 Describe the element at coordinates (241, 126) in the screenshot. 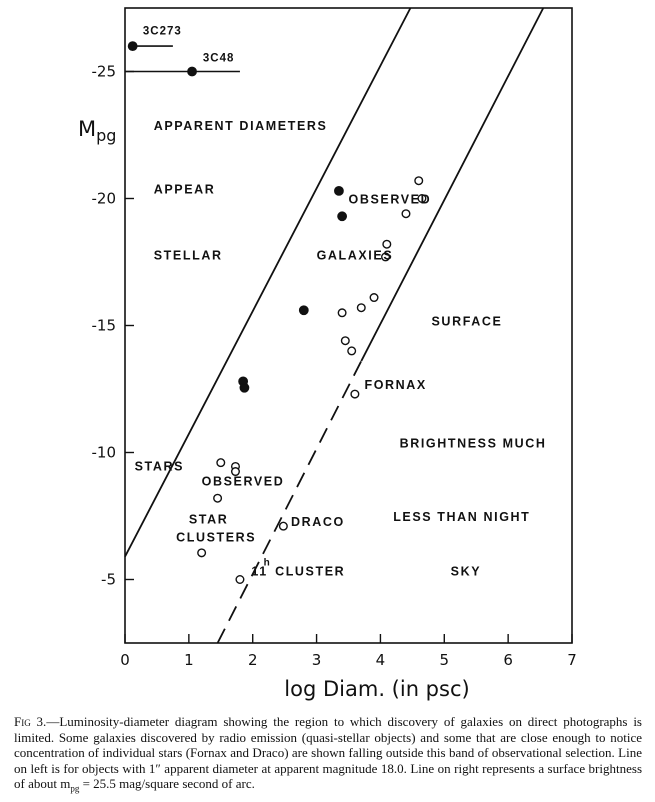

I see `region-annotation: APPARENT DIAMETERS` at that location.